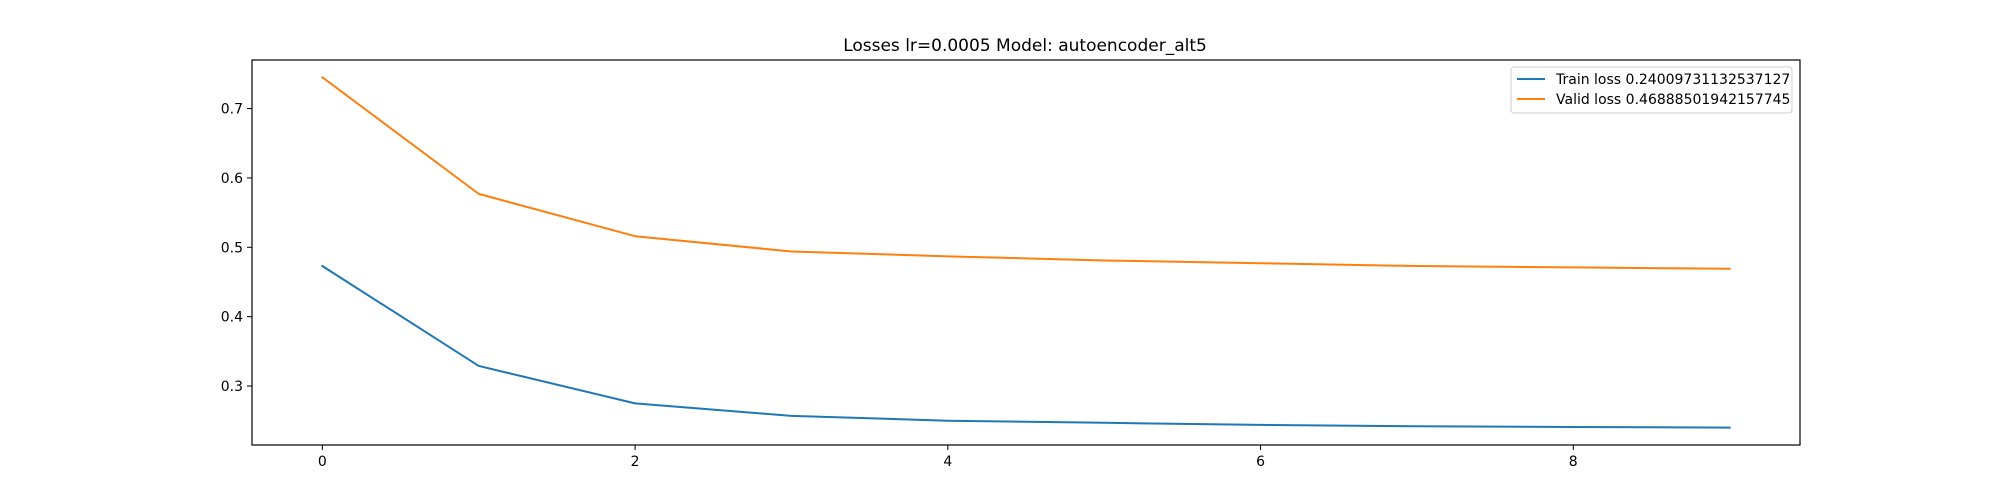 This screenshot has height=500, width=2000. What do you see at coordinates (1573, 462) in the screenshot?
I see `x-tick-label-4: 8` at bounding box center [1573, 462].